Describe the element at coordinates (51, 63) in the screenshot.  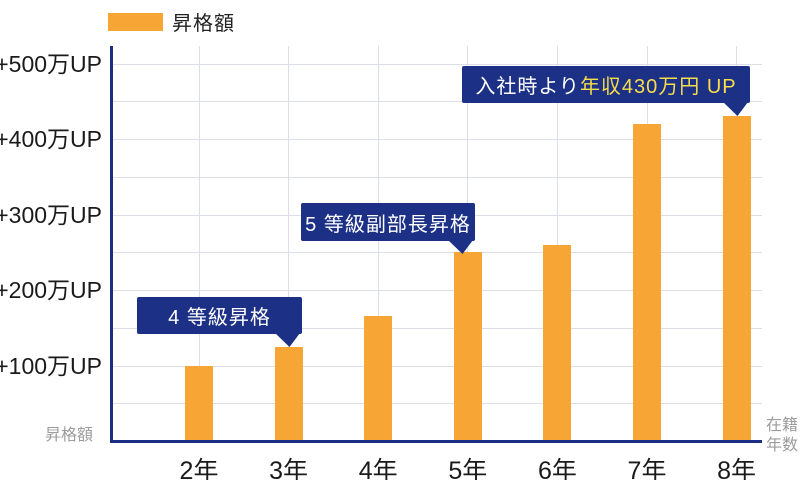
I see `y-tick-label: +500万UP` at that location.